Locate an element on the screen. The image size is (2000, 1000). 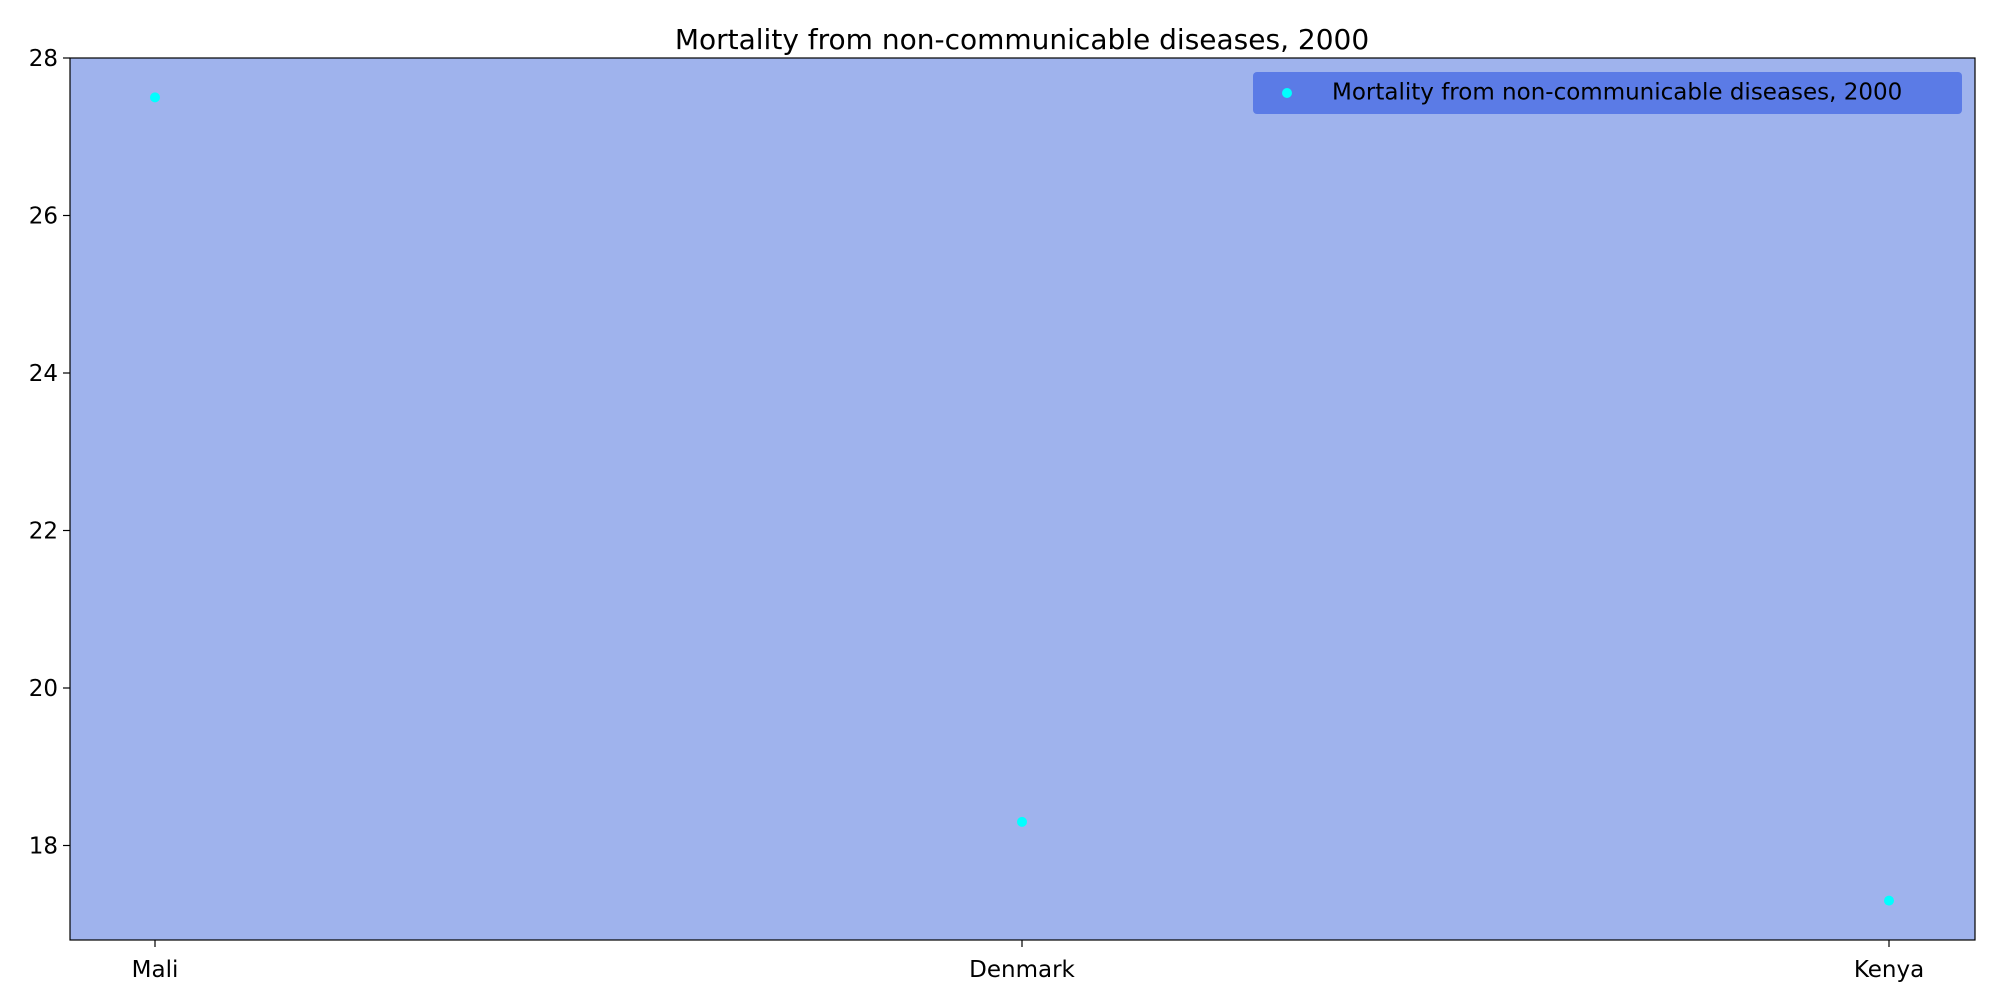
x-axis: Mali Denmark Kenya is located at coordinates (1028, 961).